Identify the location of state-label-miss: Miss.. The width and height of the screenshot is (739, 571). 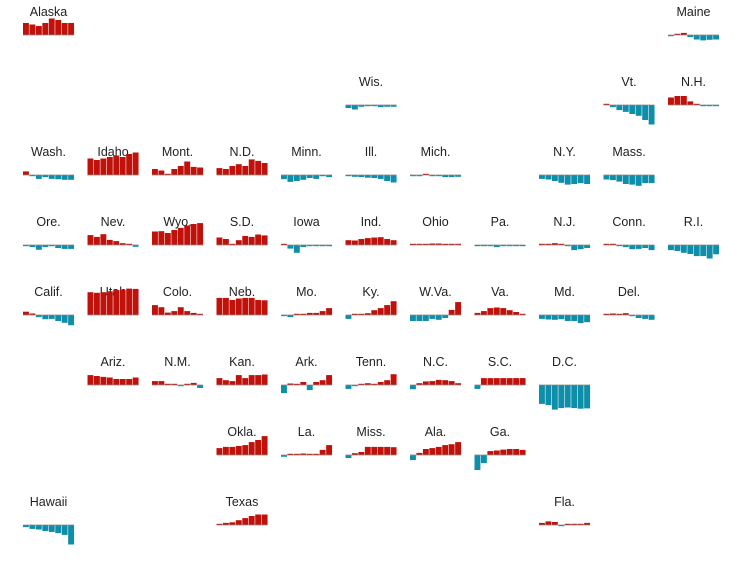
(370, 432).